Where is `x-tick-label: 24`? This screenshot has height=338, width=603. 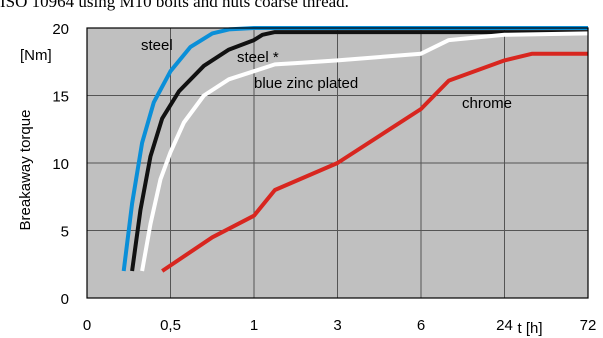
x-tick-label: 24 is located at coordinates (504, 325).